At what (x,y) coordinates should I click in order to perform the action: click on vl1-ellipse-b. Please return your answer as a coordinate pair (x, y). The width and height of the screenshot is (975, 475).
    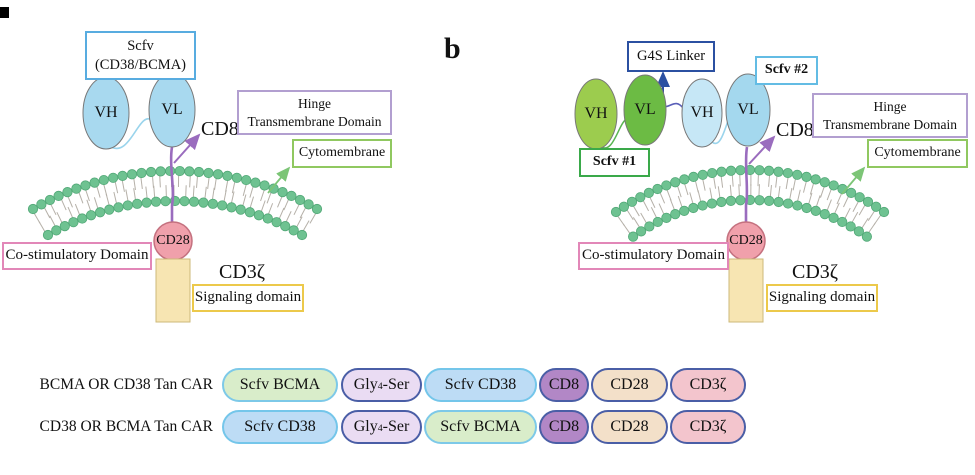
    Looking at the image, I should click on (645, 110).